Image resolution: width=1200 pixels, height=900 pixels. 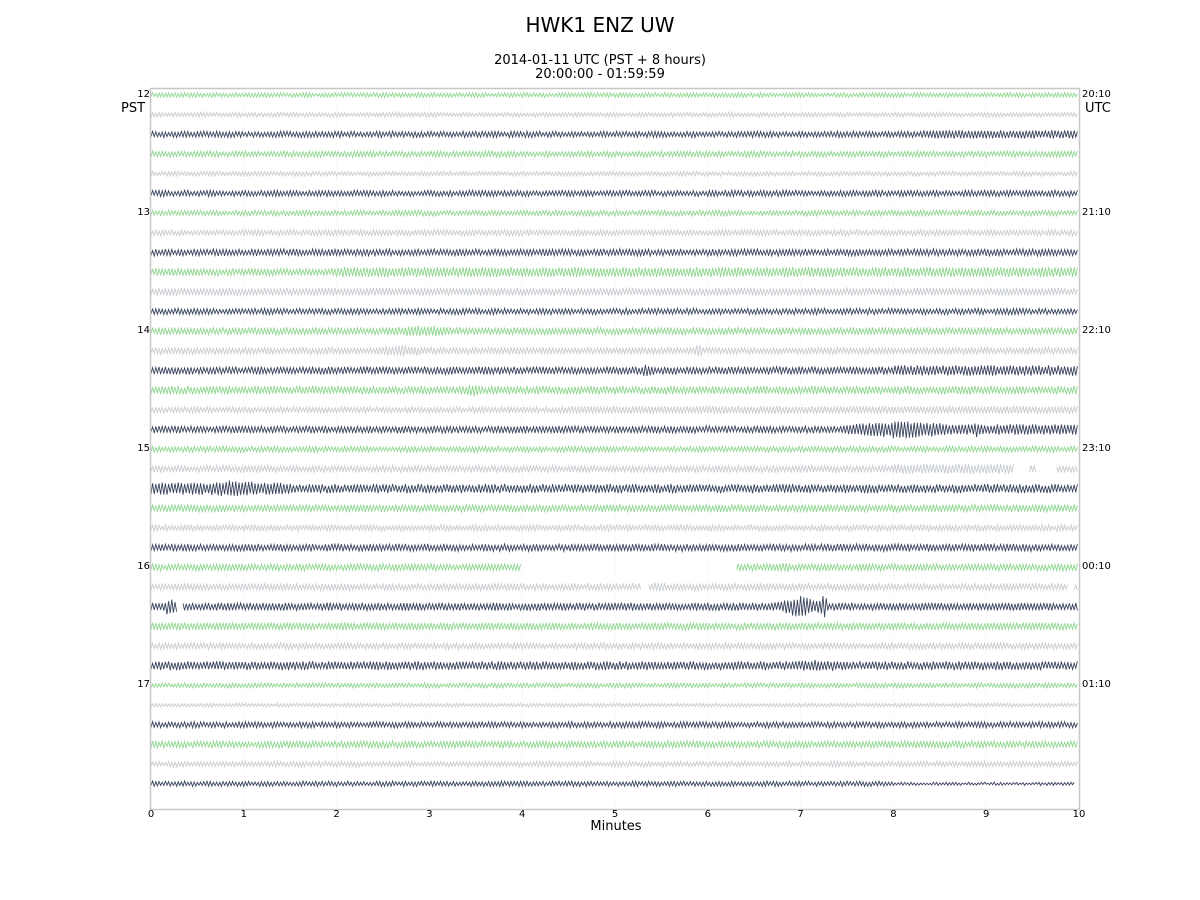 What do you see at coordinates (1096, 94) in the screenshot?
I see `right-hour-label: 20:10` at bounding box center [1096, 94].